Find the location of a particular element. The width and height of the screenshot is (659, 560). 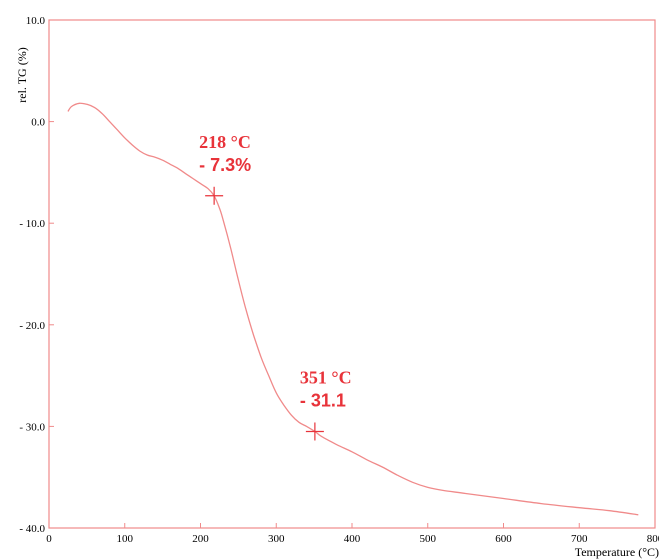

y-tick-labels: 10.0 0.0 - 10.0 - 20.0 - 30.0 - 40.0 is located at coordinates (32, 275).